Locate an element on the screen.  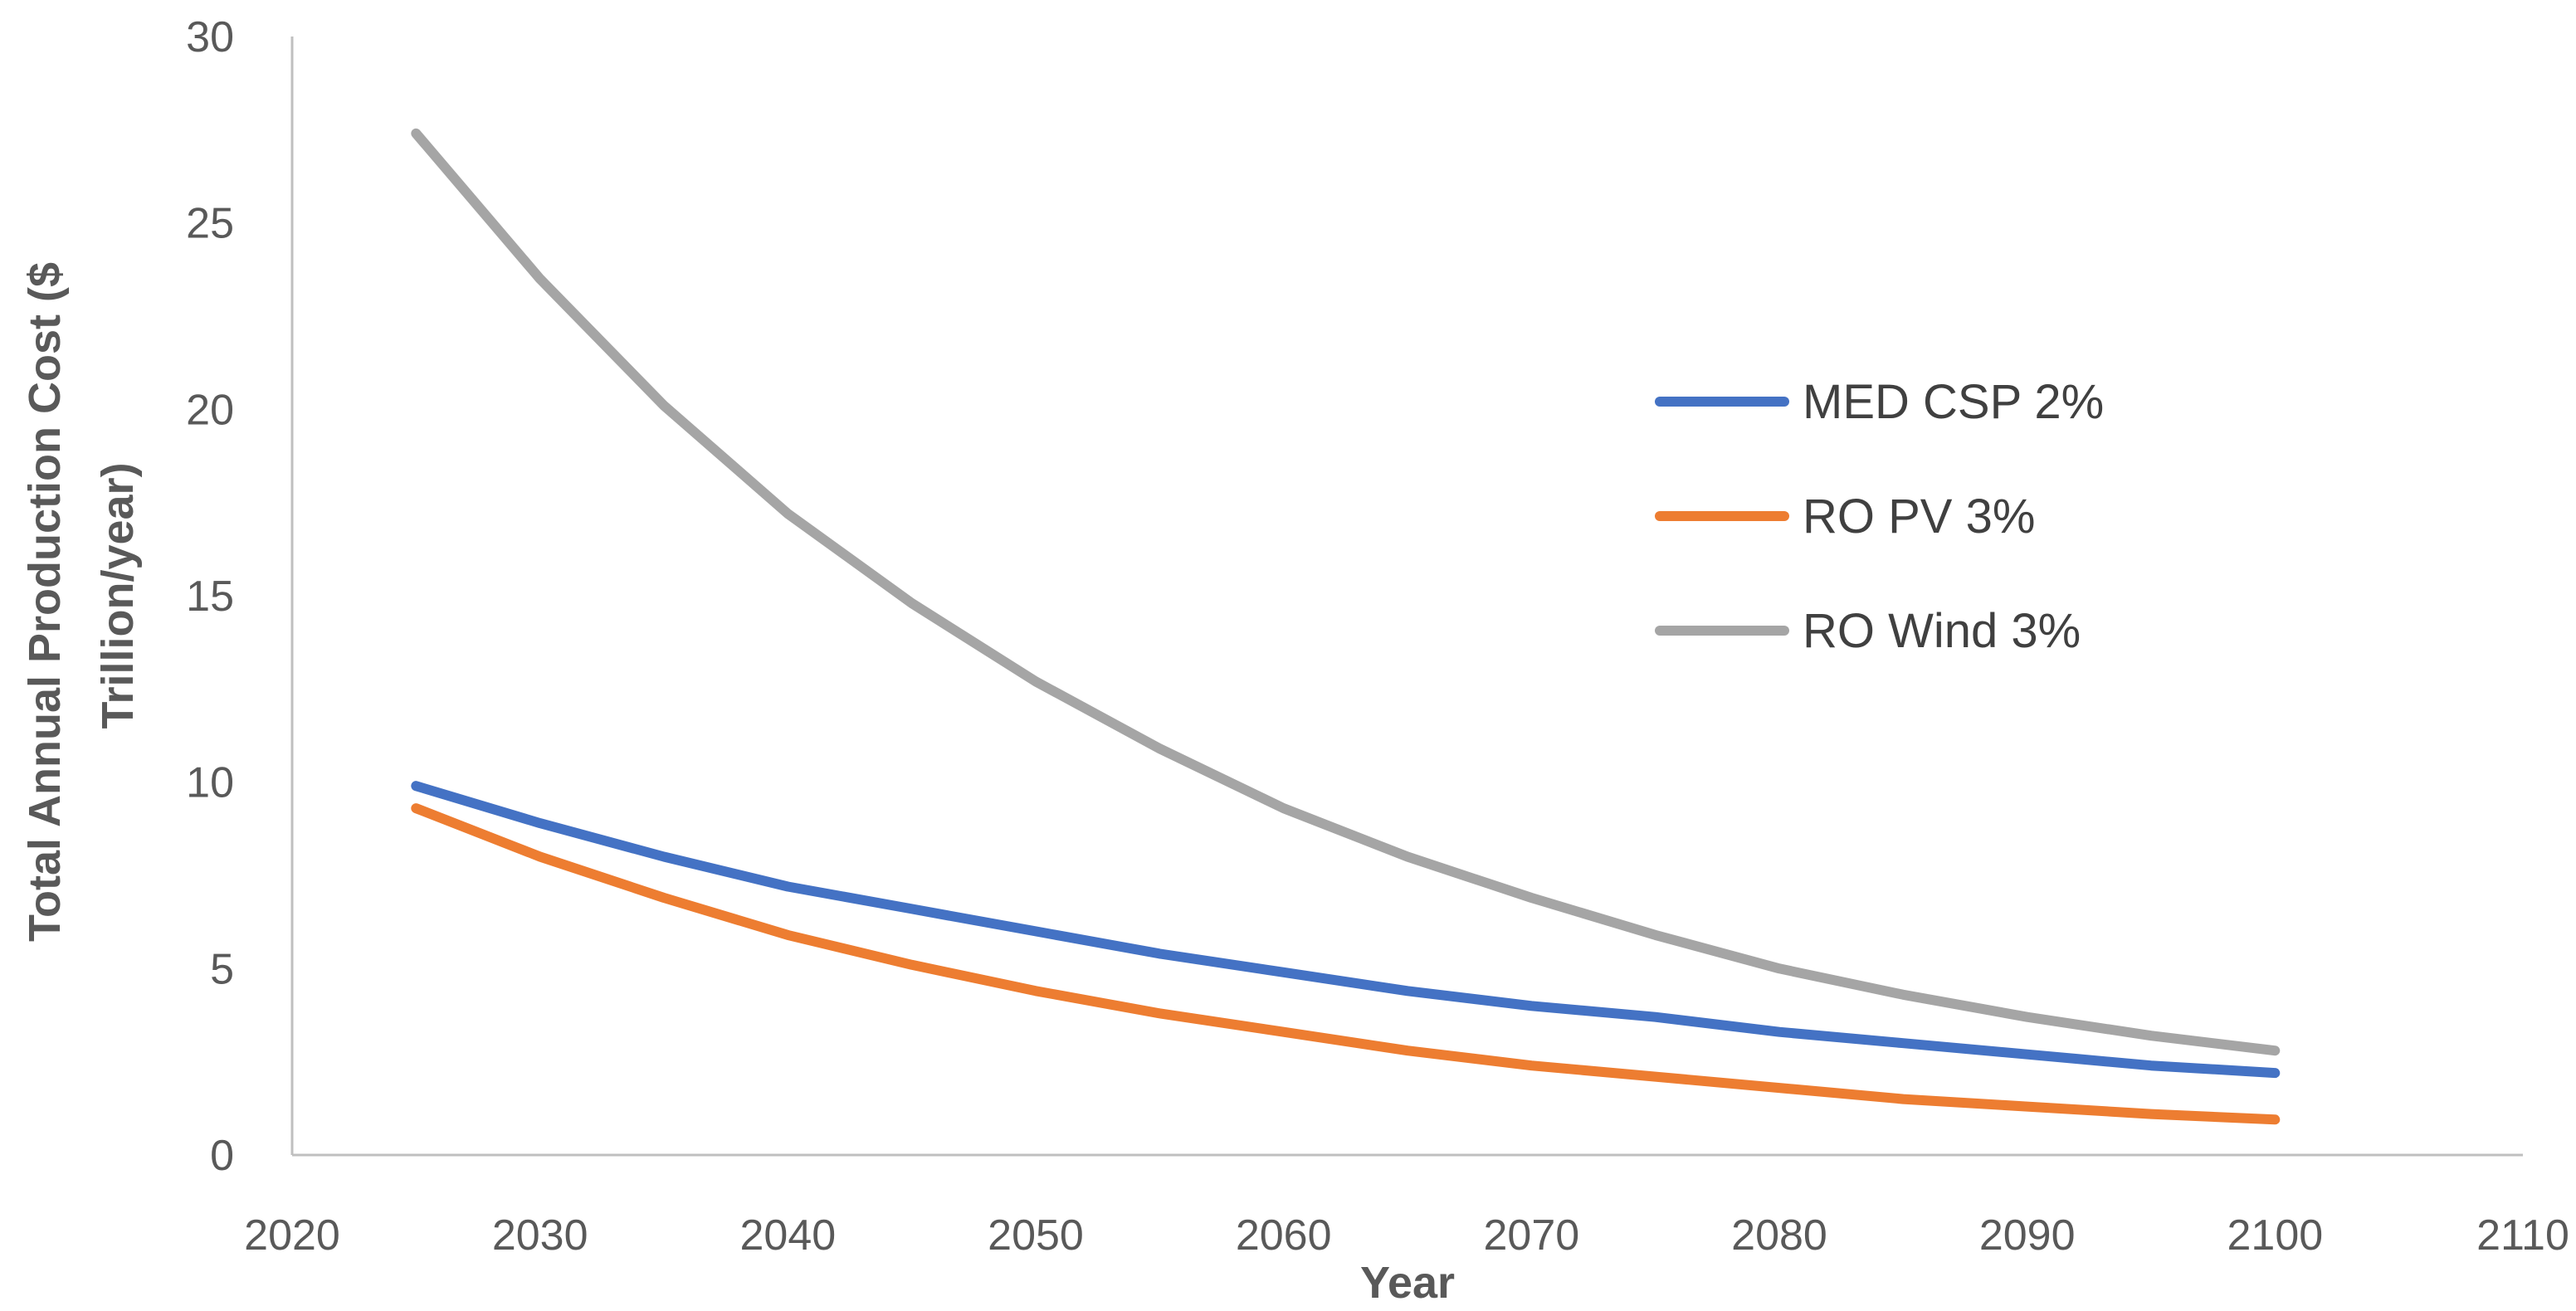
x-tick-label: 2050 is located at coordinates (1036, 1235).